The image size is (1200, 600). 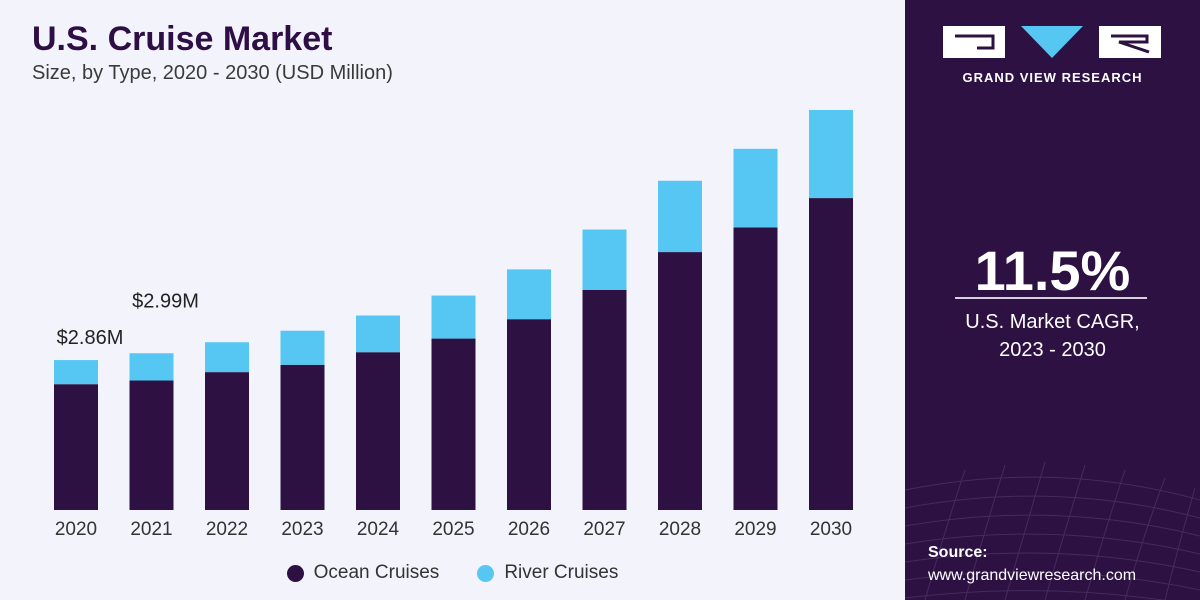 What do you see at coordinates (680, 381) in the screenshot?
I see `bar-ocean-cruises-2028` at bounding box center [680, 381].